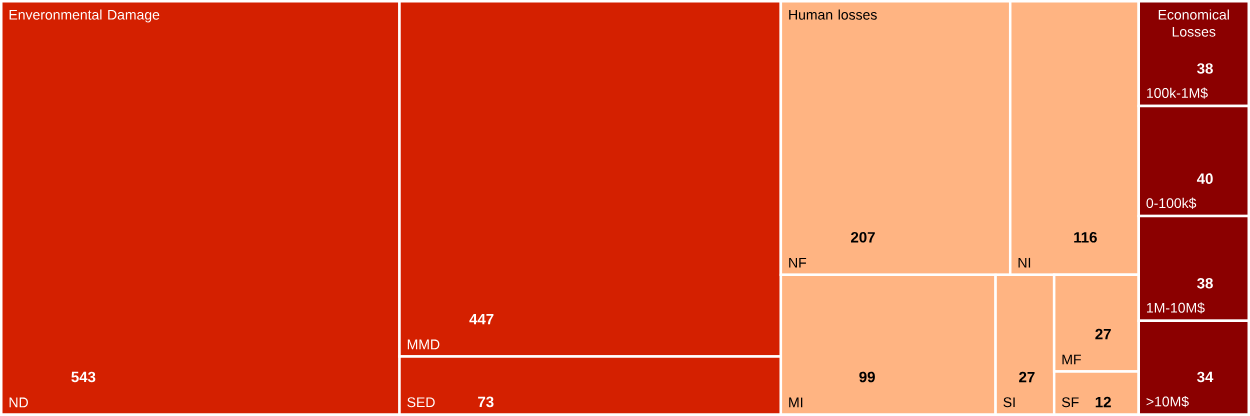 The image size is (1250, 416). What do you see at coordinates (796, 402) in the screenshot?
I see `category-label: MI` at bounding box center [796, 402].